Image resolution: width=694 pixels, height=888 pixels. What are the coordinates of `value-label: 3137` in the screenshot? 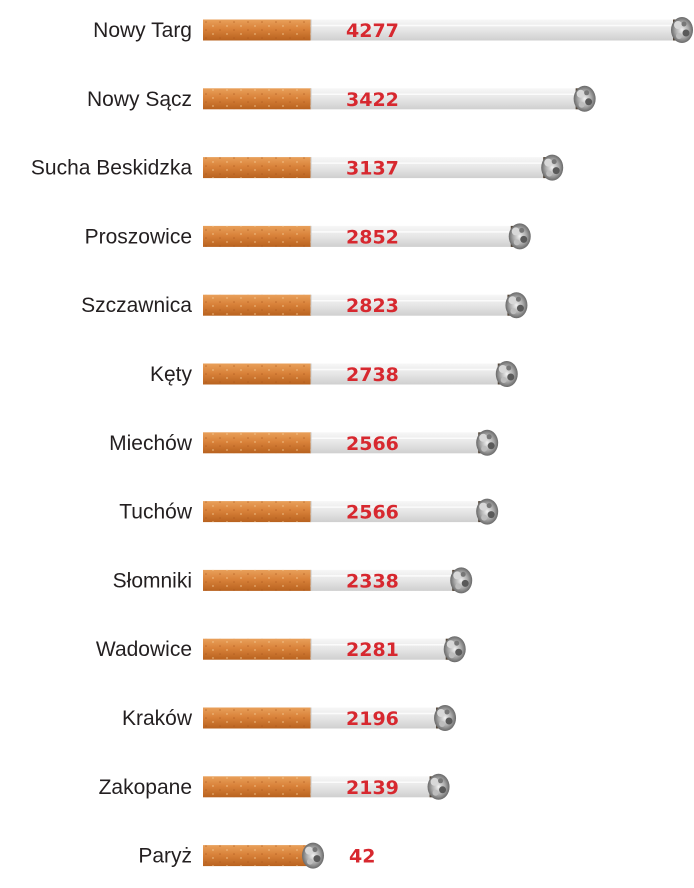 It's located at (372, 169).